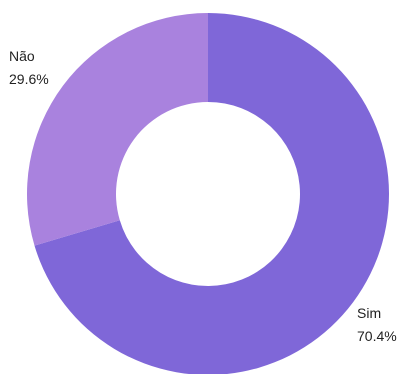  What do you see at coordinates (377, 336) in the screenshot?
I see `slice-value-sim: 70.4%` at bounding box center [377, 336].